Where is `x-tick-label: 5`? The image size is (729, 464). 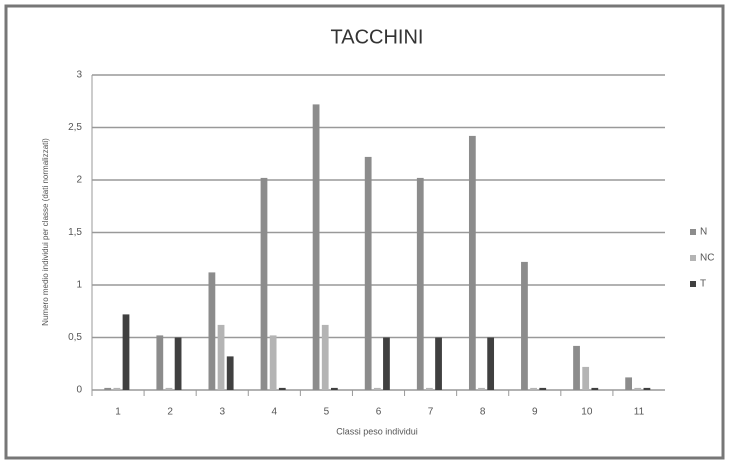 x-tick-label: 5 is located at coordinates (327, 412).